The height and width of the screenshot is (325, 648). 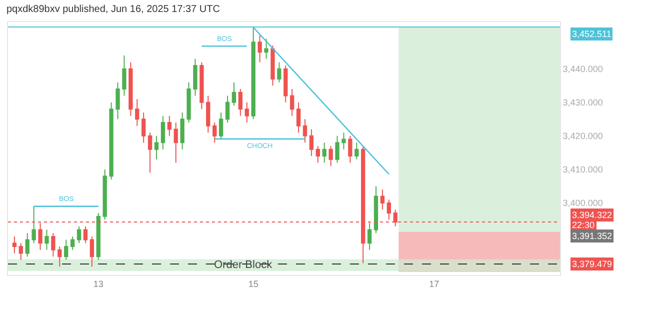 What do you see at coordinates (582, 136) in the screenshot?
I see `y-tick-label: 3,420.000` at bounding box center [582, 136].